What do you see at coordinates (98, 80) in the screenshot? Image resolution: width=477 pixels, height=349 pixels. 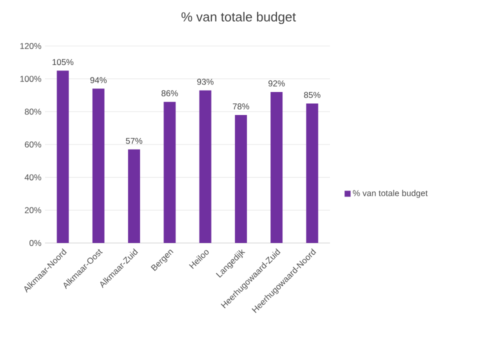 I see `data-label: 94%` at bounding box center [98, 80].